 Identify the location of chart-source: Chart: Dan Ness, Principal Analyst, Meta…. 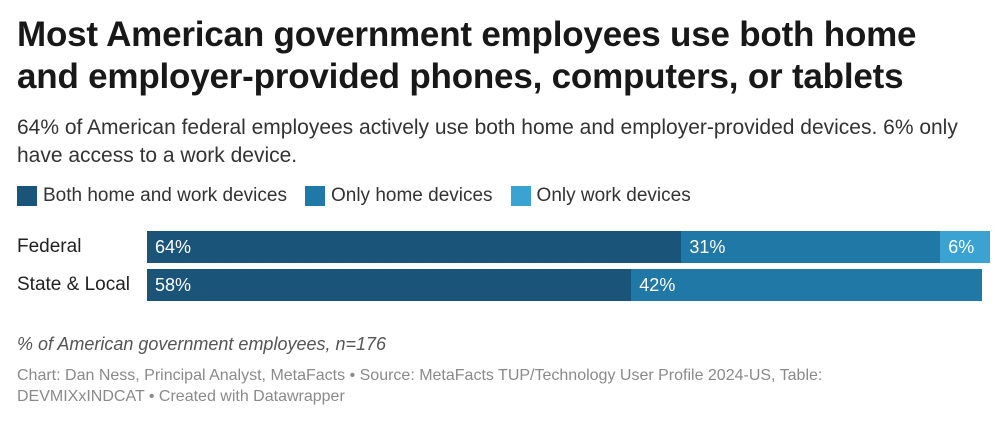
(420, 386).